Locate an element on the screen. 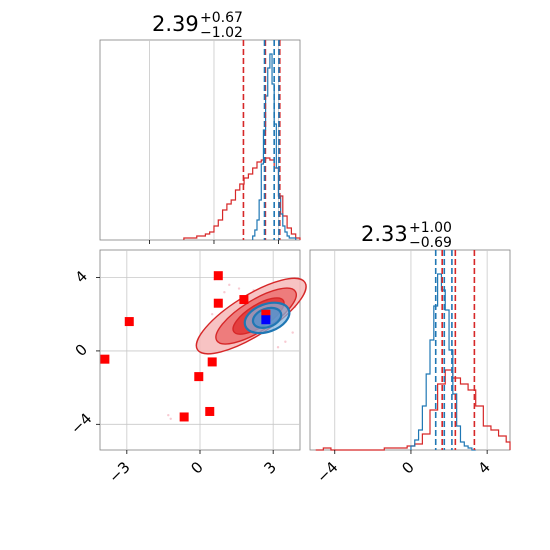 Image resolution: width=550 pixels, height=550 pixels. x-tick-label: 3 is located at coordinates (270, 467).